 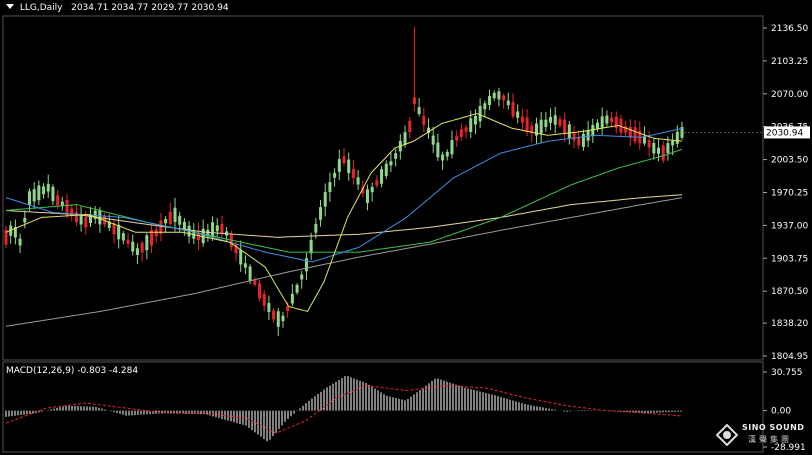 I want to click on ohlc-values: 2034.71 2034.77 2029.77 2030.94, so click(x=150, y=8).